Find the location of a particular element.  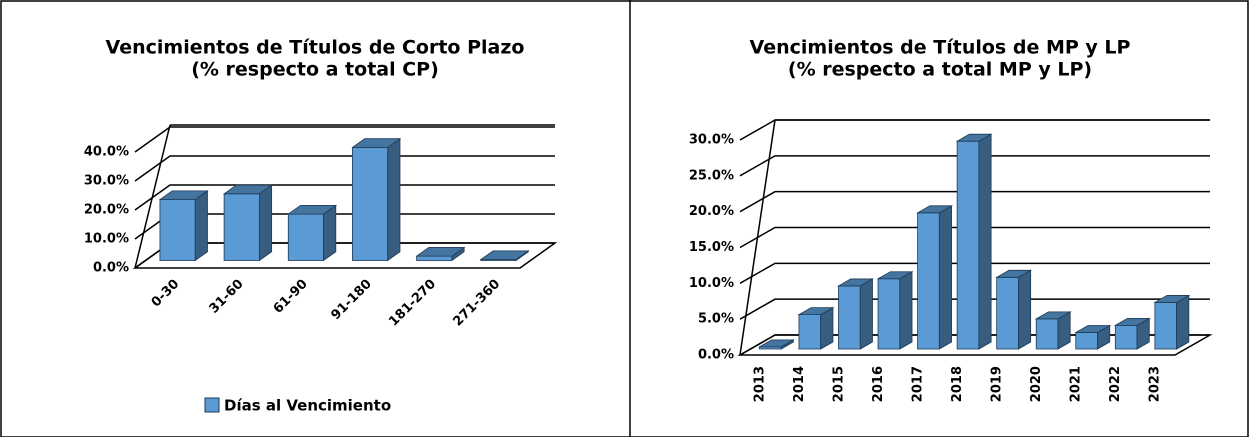

legend-label: Días al Vencimiento is located at coordinates (307, 406).